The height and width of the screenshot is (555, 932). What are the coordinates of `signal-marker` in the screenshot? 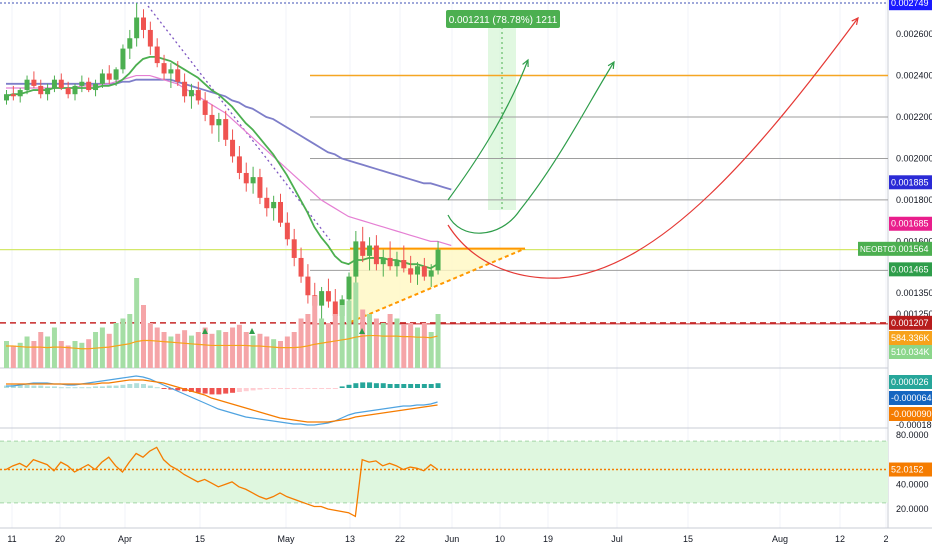 It's located at (205, 331).